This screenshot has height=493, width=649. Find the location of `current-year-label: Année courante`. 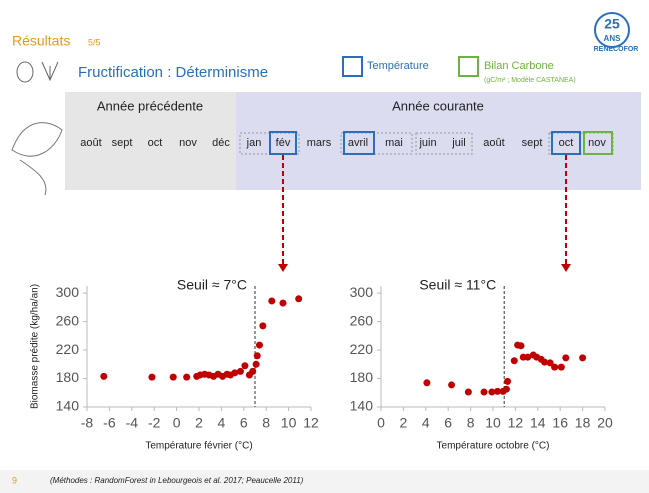

current-year-label: Année courante is located at coordinates (438, 105).